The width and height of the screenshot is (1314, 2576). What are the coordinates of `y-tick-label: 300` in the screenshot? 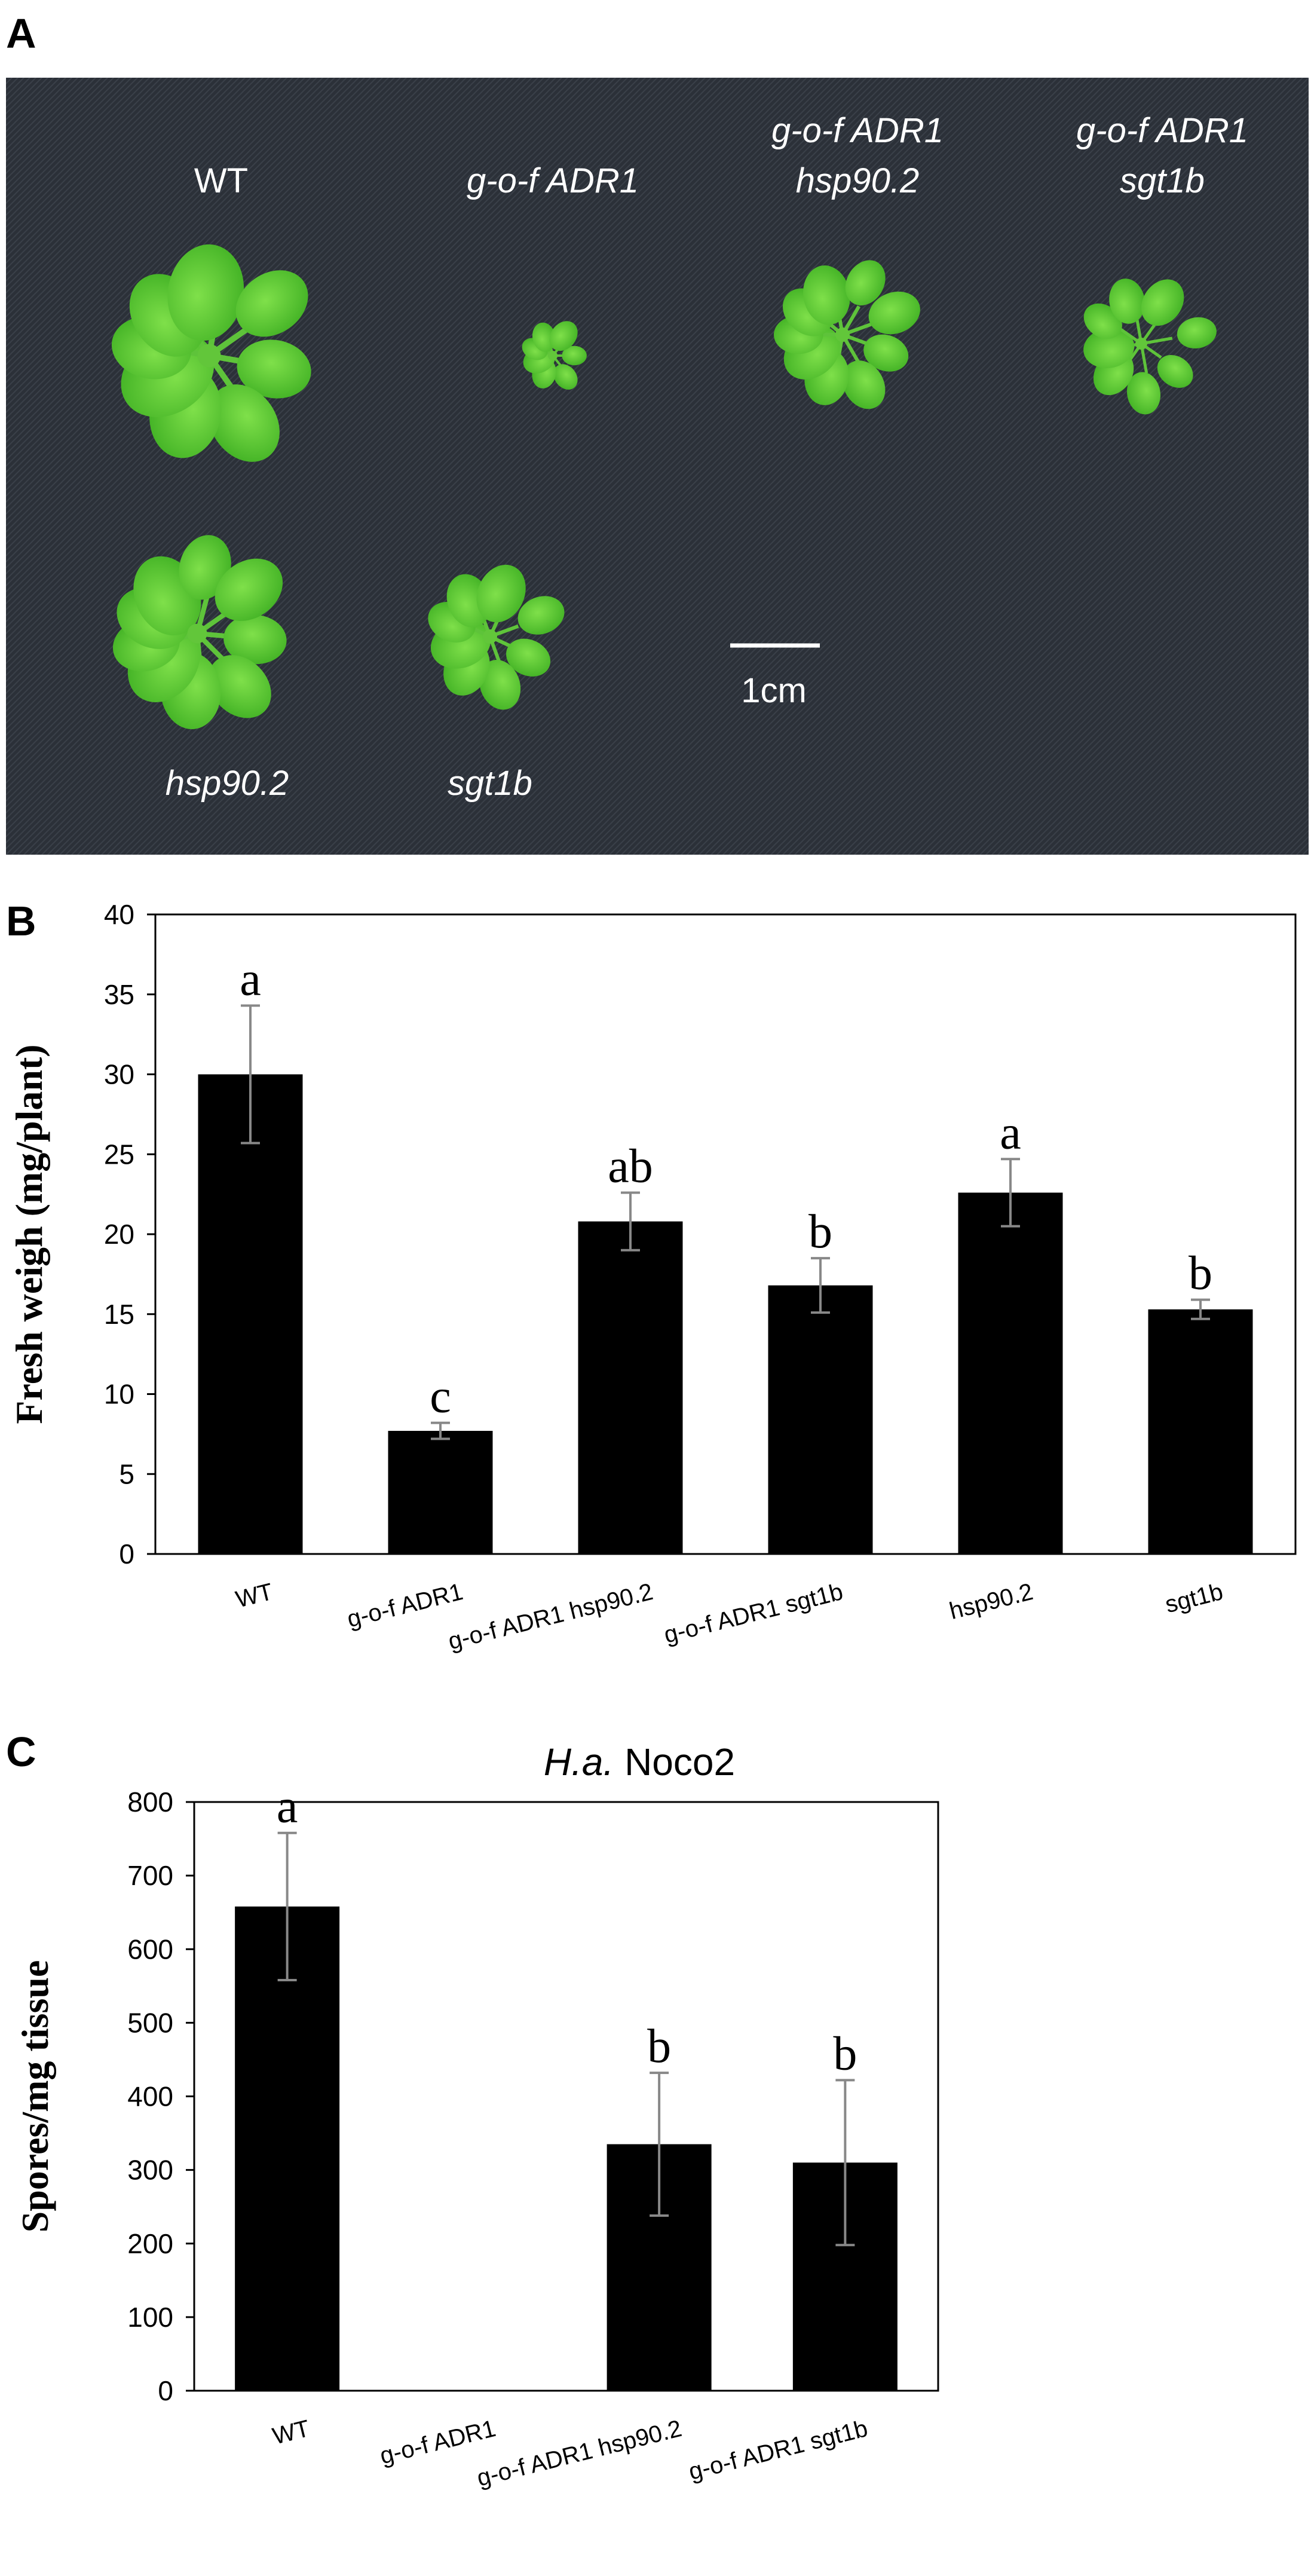 It's located at (150, 2170).